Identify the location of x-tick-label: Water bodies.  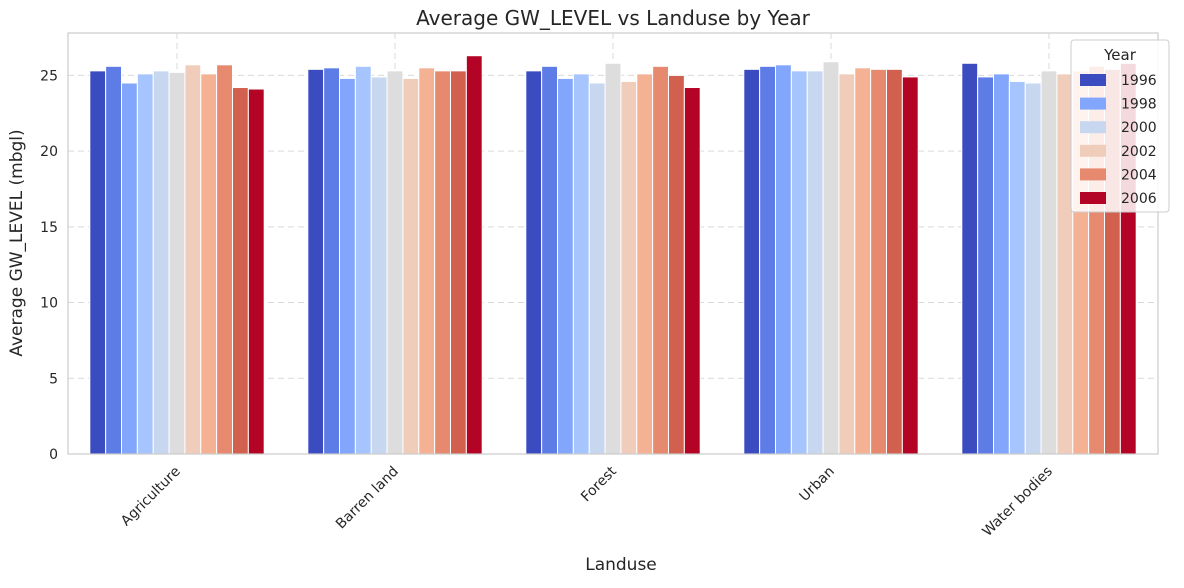
(1017, 502).